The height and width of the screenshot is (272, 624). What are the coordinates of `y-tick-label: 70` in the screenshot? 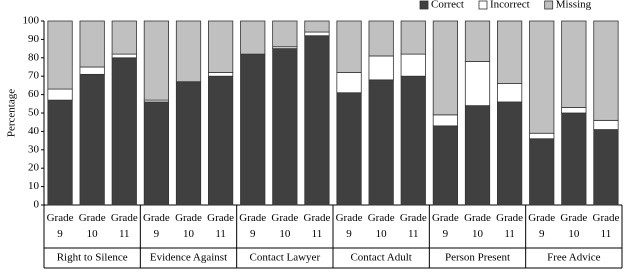 It's located at (34, 76).